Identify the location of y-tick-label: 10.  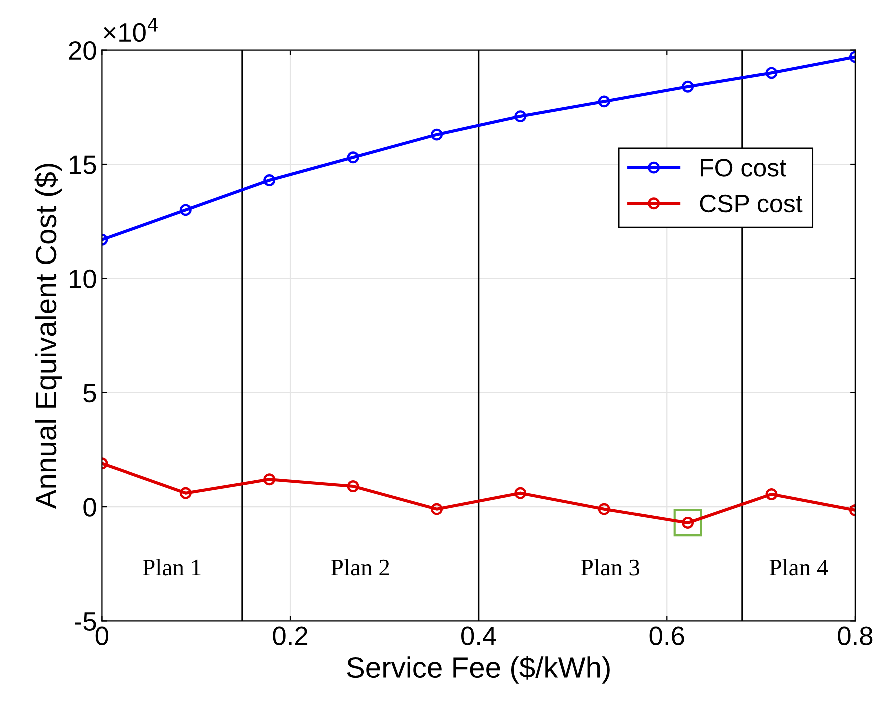
(83, 279).